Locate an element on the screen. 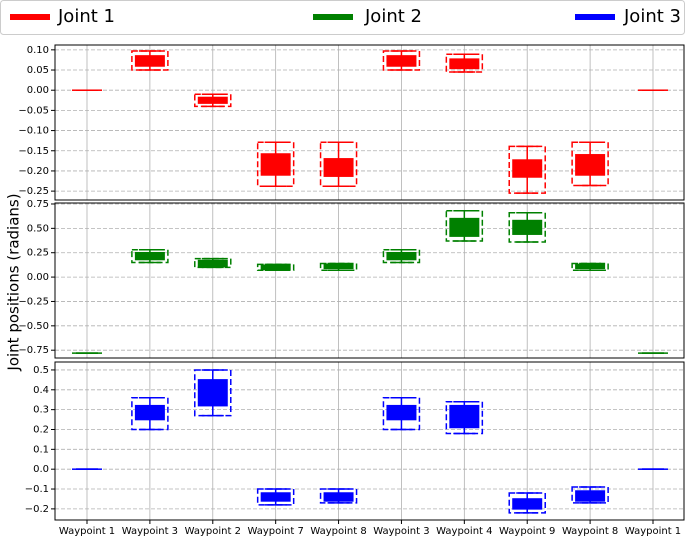 This screenshot has height=537, width=685. y-tick-label: −0.1 is located at coordinates (37, 489).